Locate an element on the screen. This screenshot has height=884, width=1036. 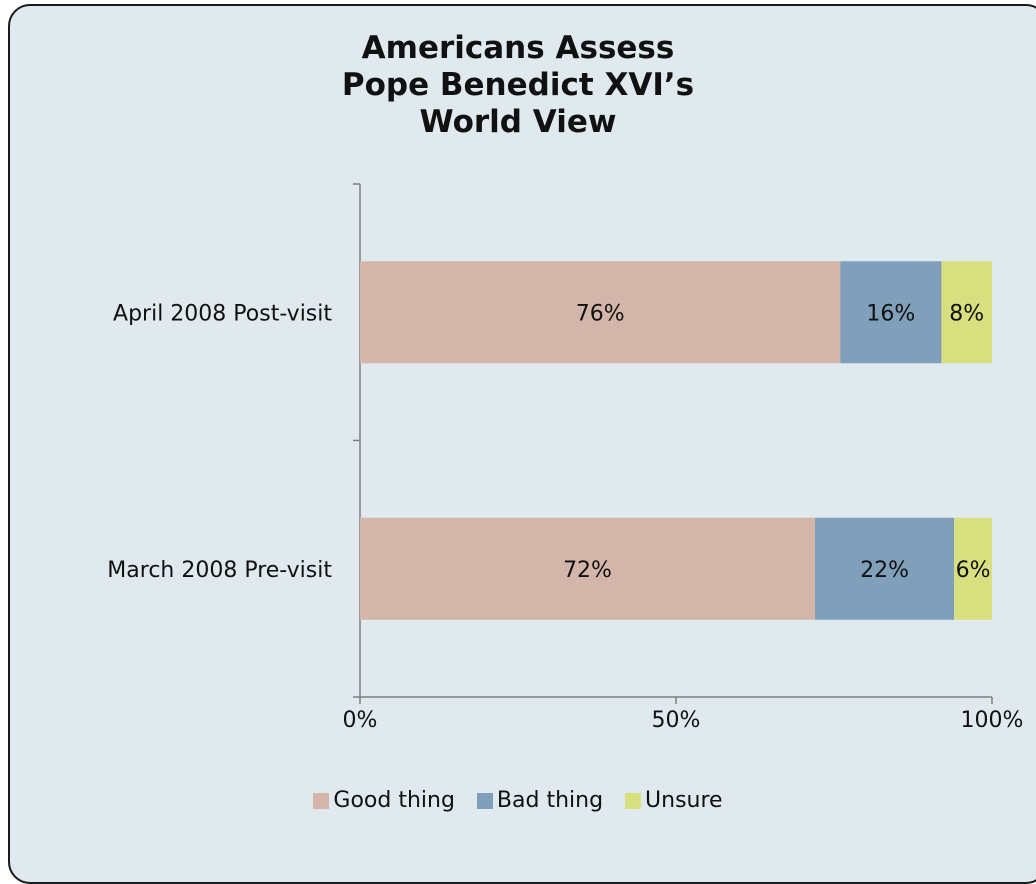
data-label-unsure: 8% is located at coordinates (966, 313).